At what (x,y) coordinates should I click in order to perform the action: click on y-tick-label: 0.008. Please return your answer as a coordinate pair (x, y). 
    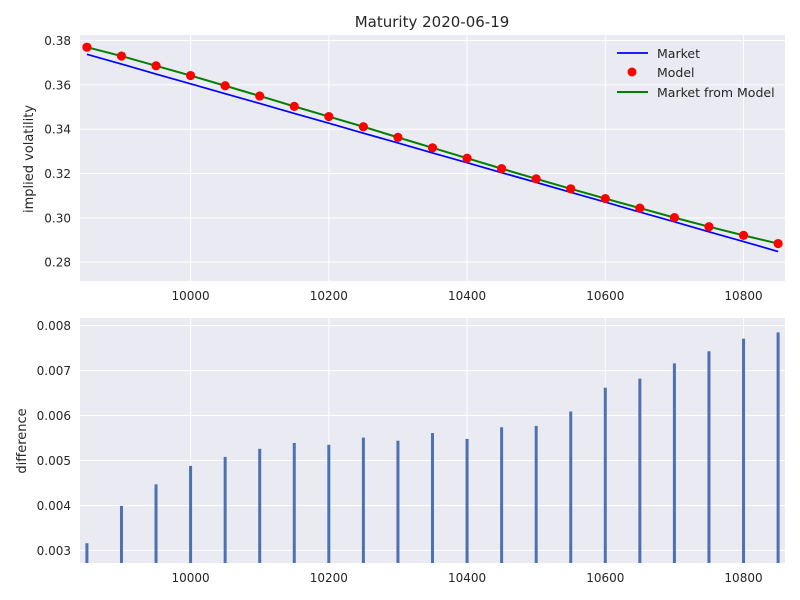
    Looking at the image, I should click on (54, 326).